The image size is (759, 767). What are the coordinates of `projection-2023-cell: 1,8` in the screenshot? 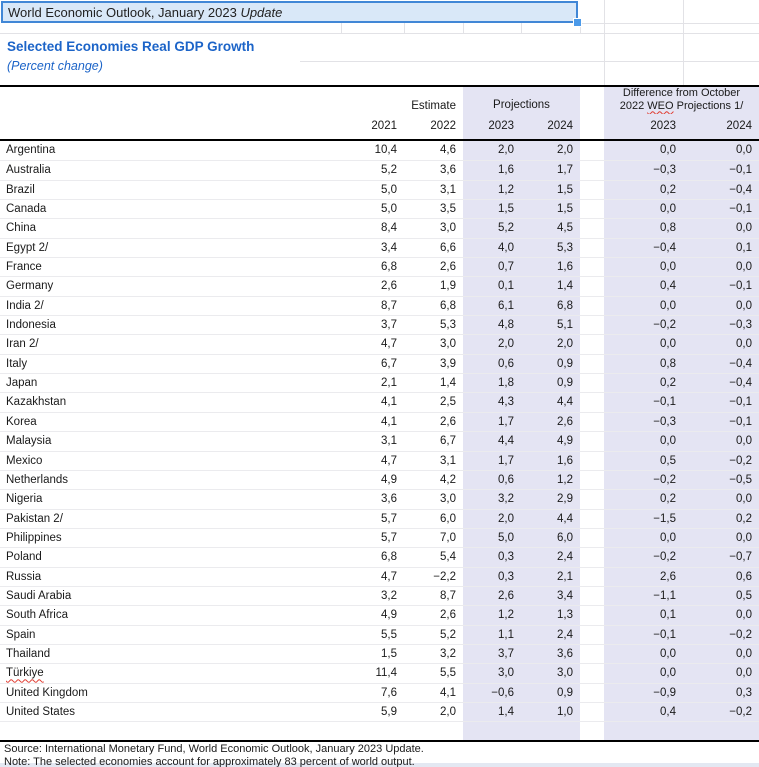 It's located at (492, 383).